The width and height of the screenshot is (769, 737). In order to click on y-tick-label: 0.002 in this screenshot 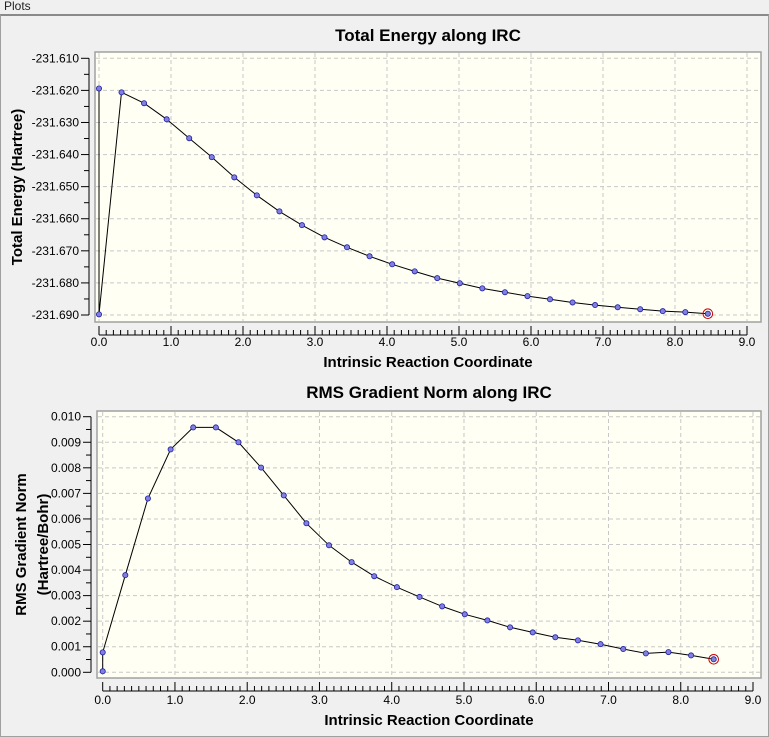, I will do `click(66, 621)`.